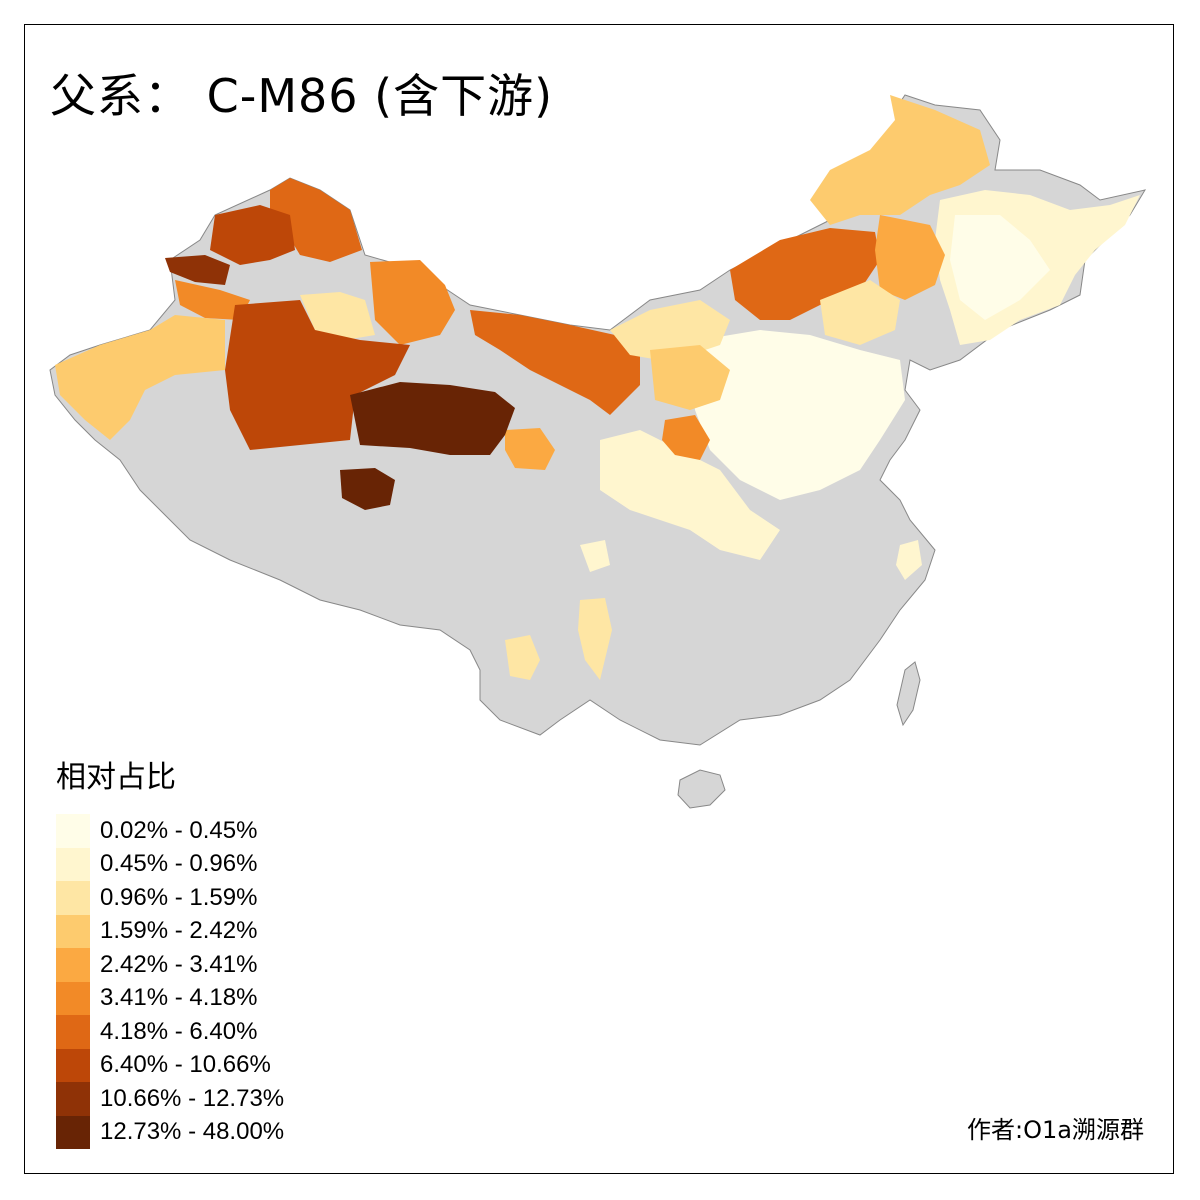 The image size is (1200, 1200). What do you see at coordinates (197, 270) in the screenshot?
I see `region-xinjiang-ili-dark` at bounding box center [197, 270].